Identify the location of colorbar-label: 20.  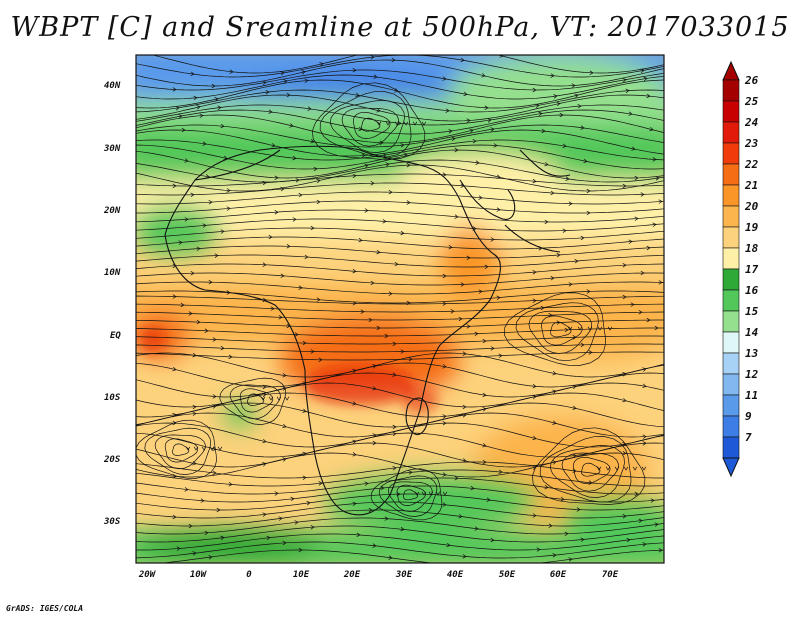
(751, 206).